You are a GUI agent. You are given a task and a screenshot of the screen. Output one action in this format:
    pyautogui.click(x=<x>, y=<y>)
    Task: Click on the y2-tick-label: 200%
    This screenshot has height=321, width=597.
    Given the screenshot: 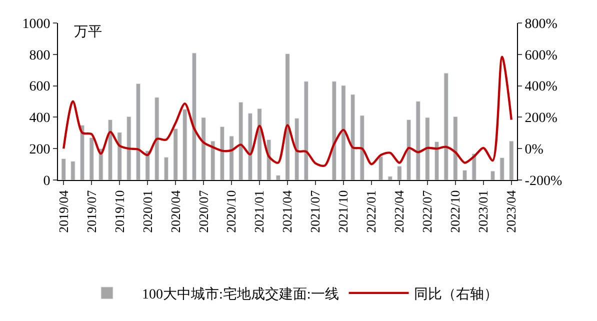 What is the action you would take?
    pyautogui.click(x=541, y=118)
    